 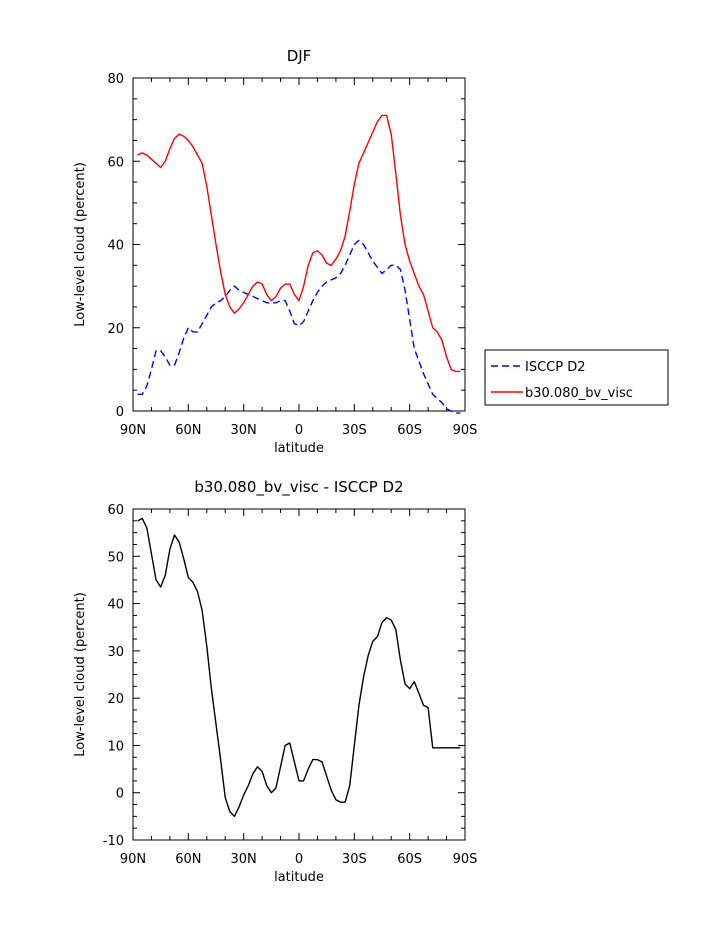 I want to click on chart1-x-tick-label: 60N, so click(x=188, y=430).